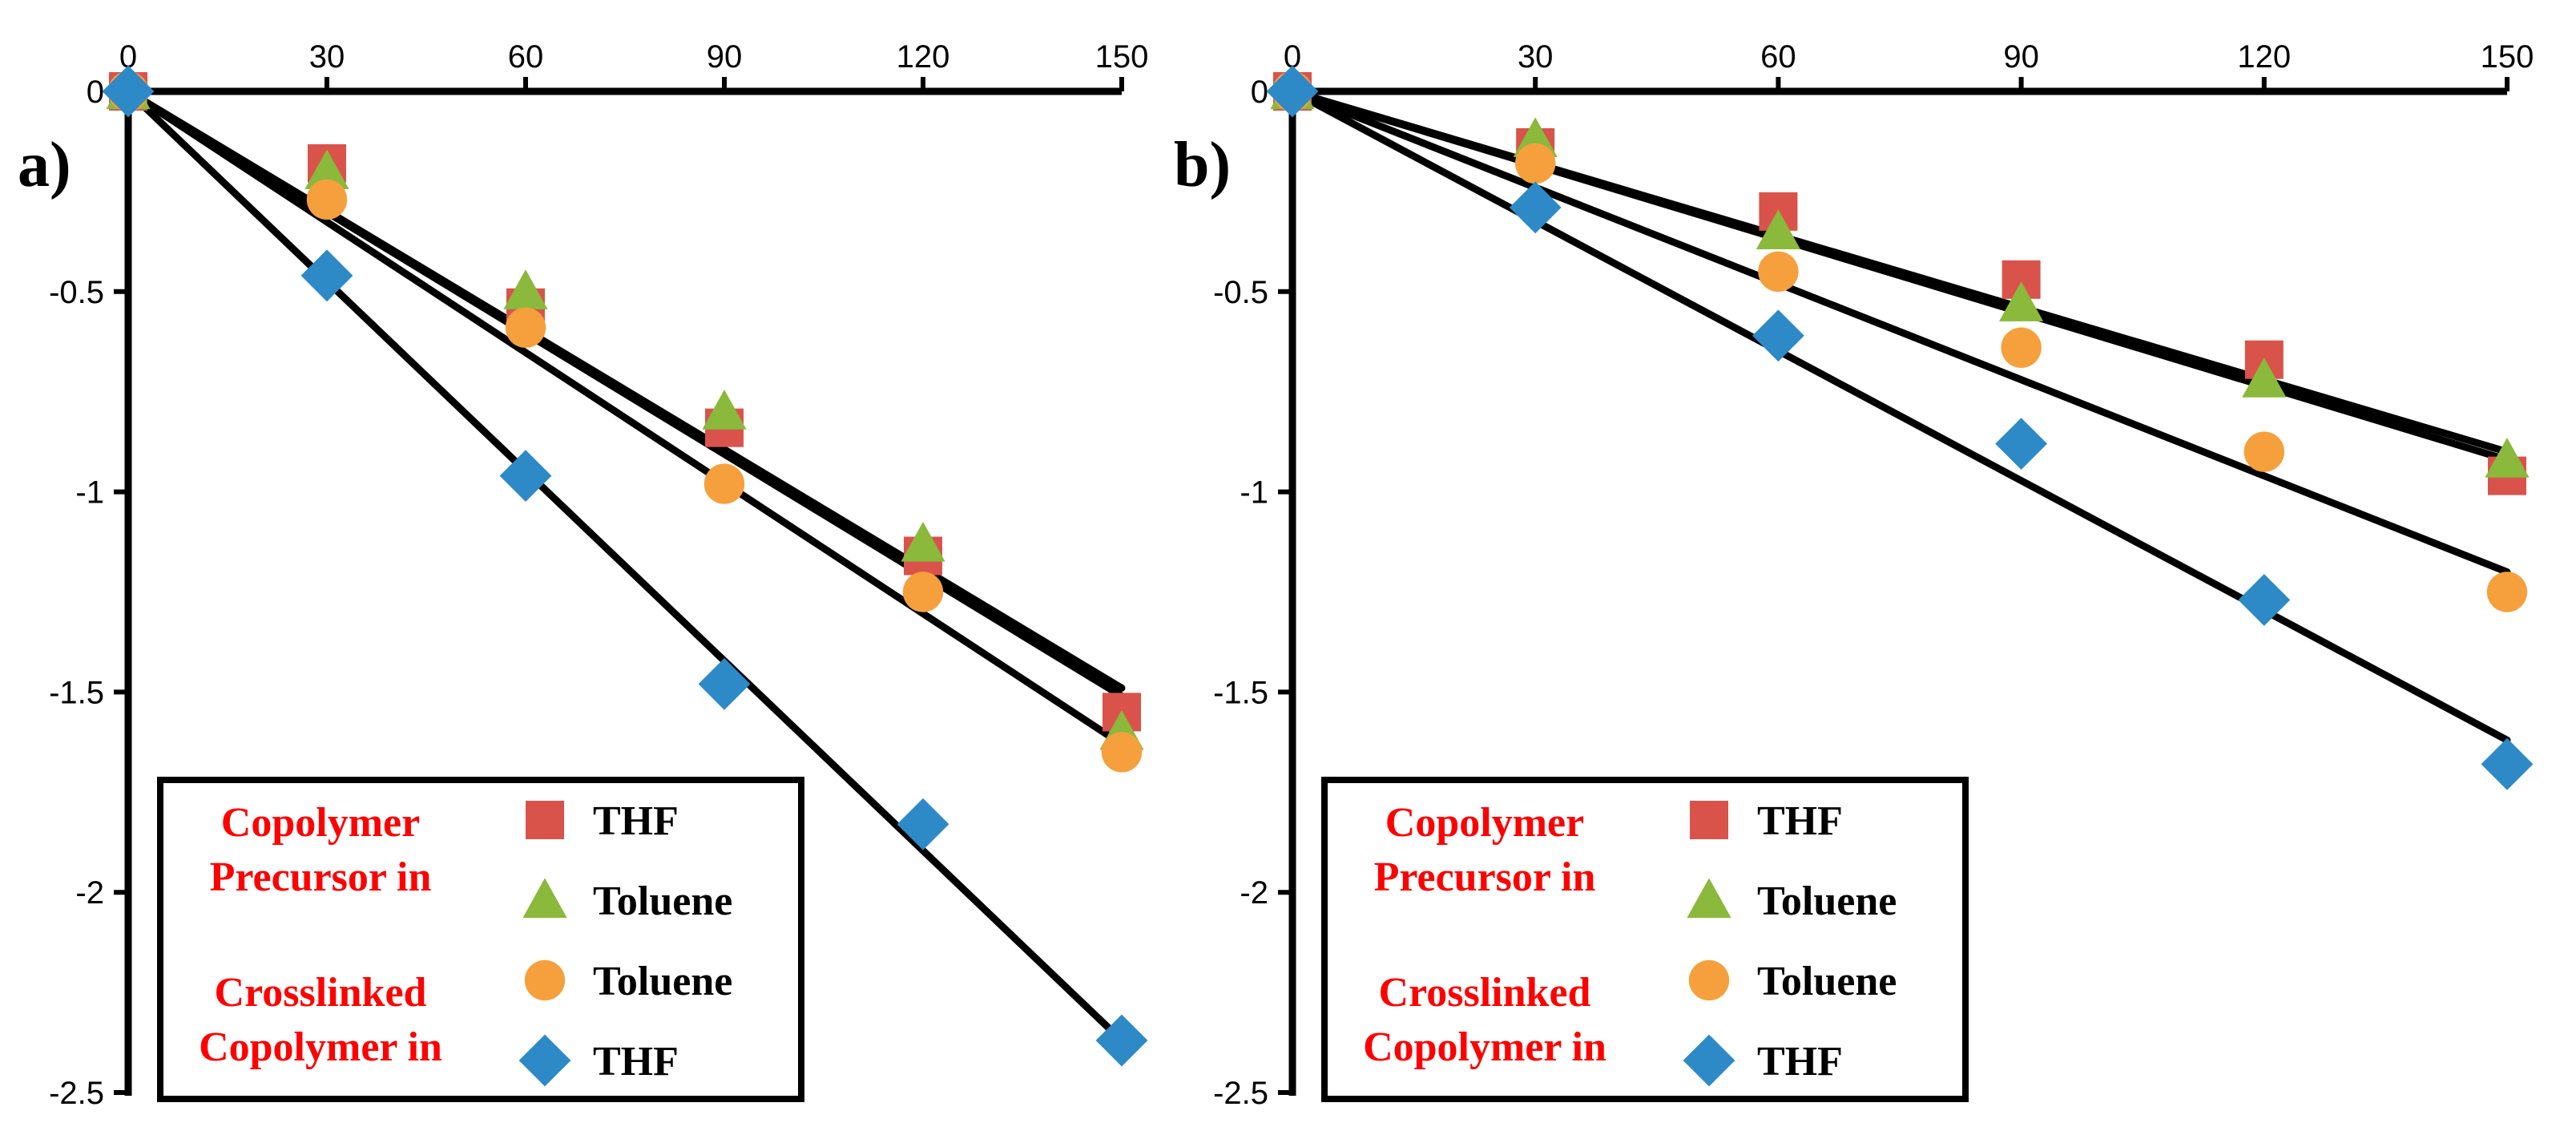 Image resolution: width=2576 pixels, height=1131 pixels. What do you see at coordinates (1202, 165) in the screenshot?
I see `panel-label: b)` at bounding box center [1202, 165].